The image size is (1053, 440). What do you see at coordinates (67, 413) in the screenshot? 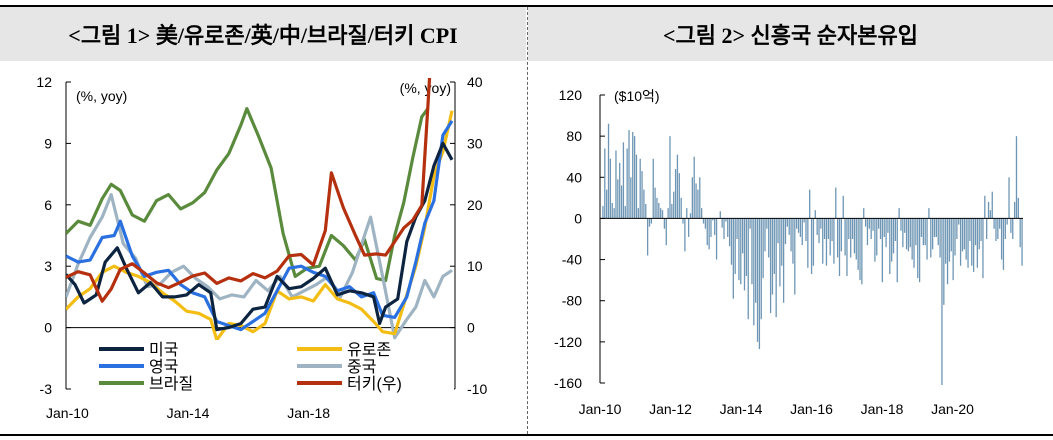
I see `x-tick-label: Jan-10` at bounding box center [67, 413].